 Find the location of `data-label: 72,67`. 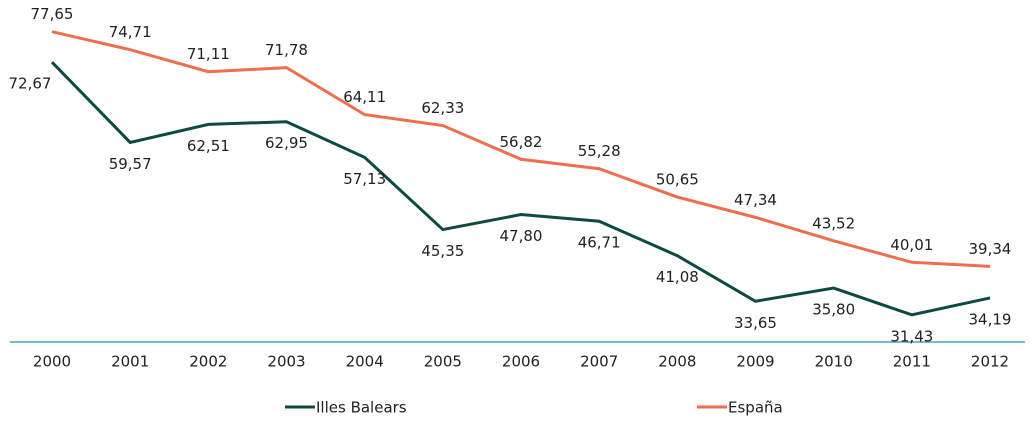

data-label: 72,67 is located at coordinates (30, 84).